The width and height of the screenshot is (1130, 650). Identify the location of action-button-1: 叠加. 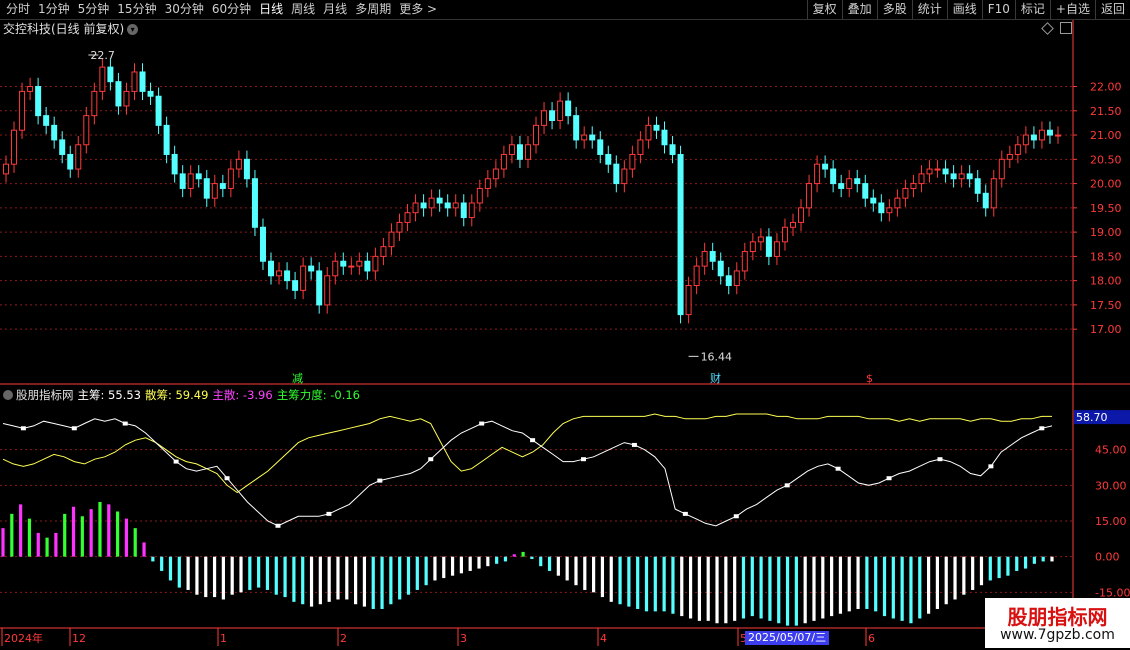
(859, 9).